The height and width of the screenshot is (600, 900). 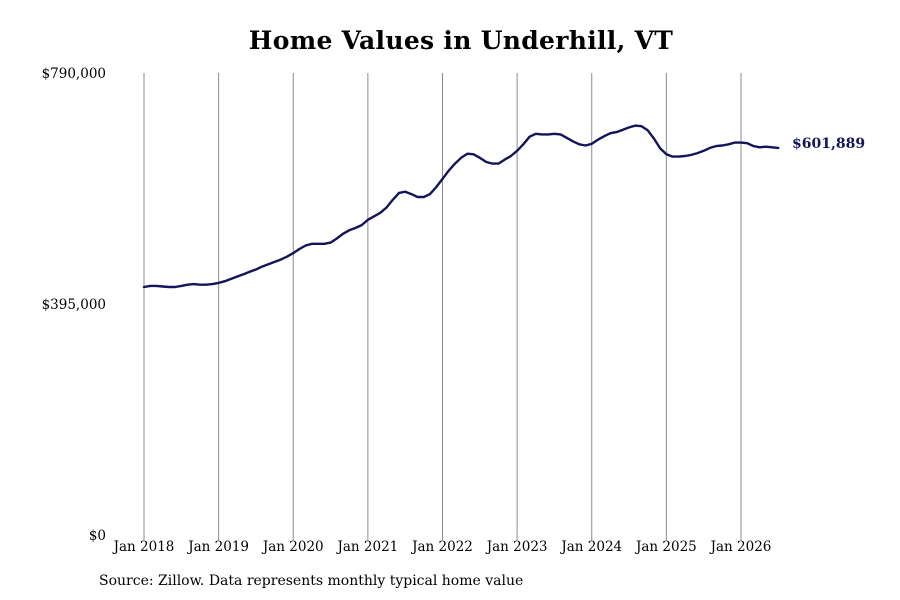 What do you see at coordinates (97, 536) in the screenshot?
I see `y-tick-label: $0` at bounding box center [97, 536].